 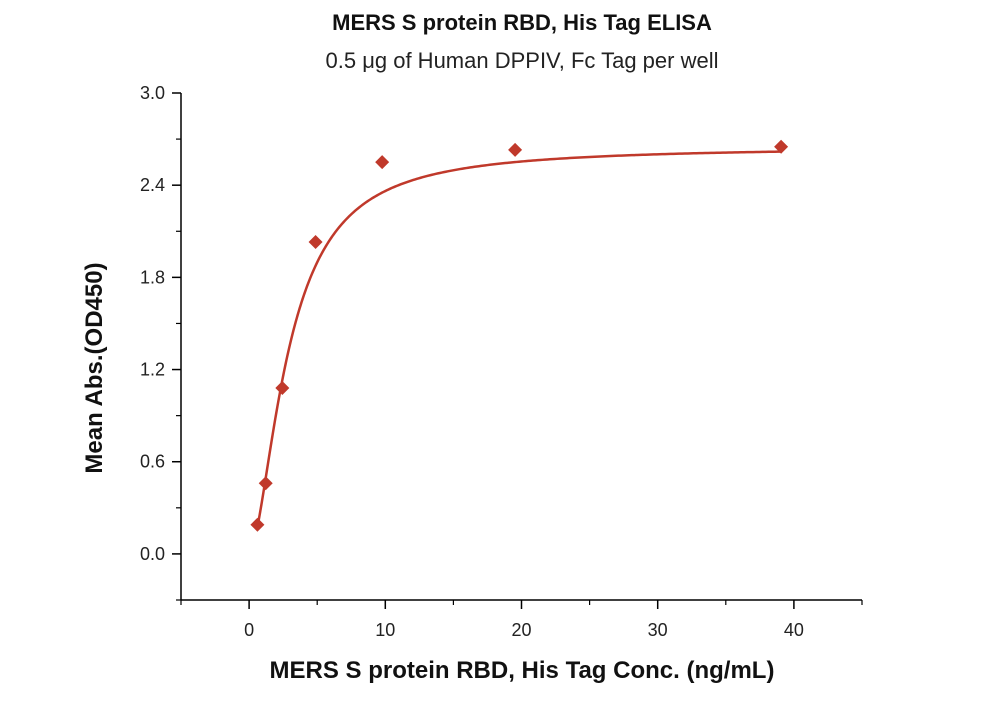 What do you see at coordinates (152, 93) in the screenshot?
I see `y-tick-label: 3.0` at bounding box center [152, 93].